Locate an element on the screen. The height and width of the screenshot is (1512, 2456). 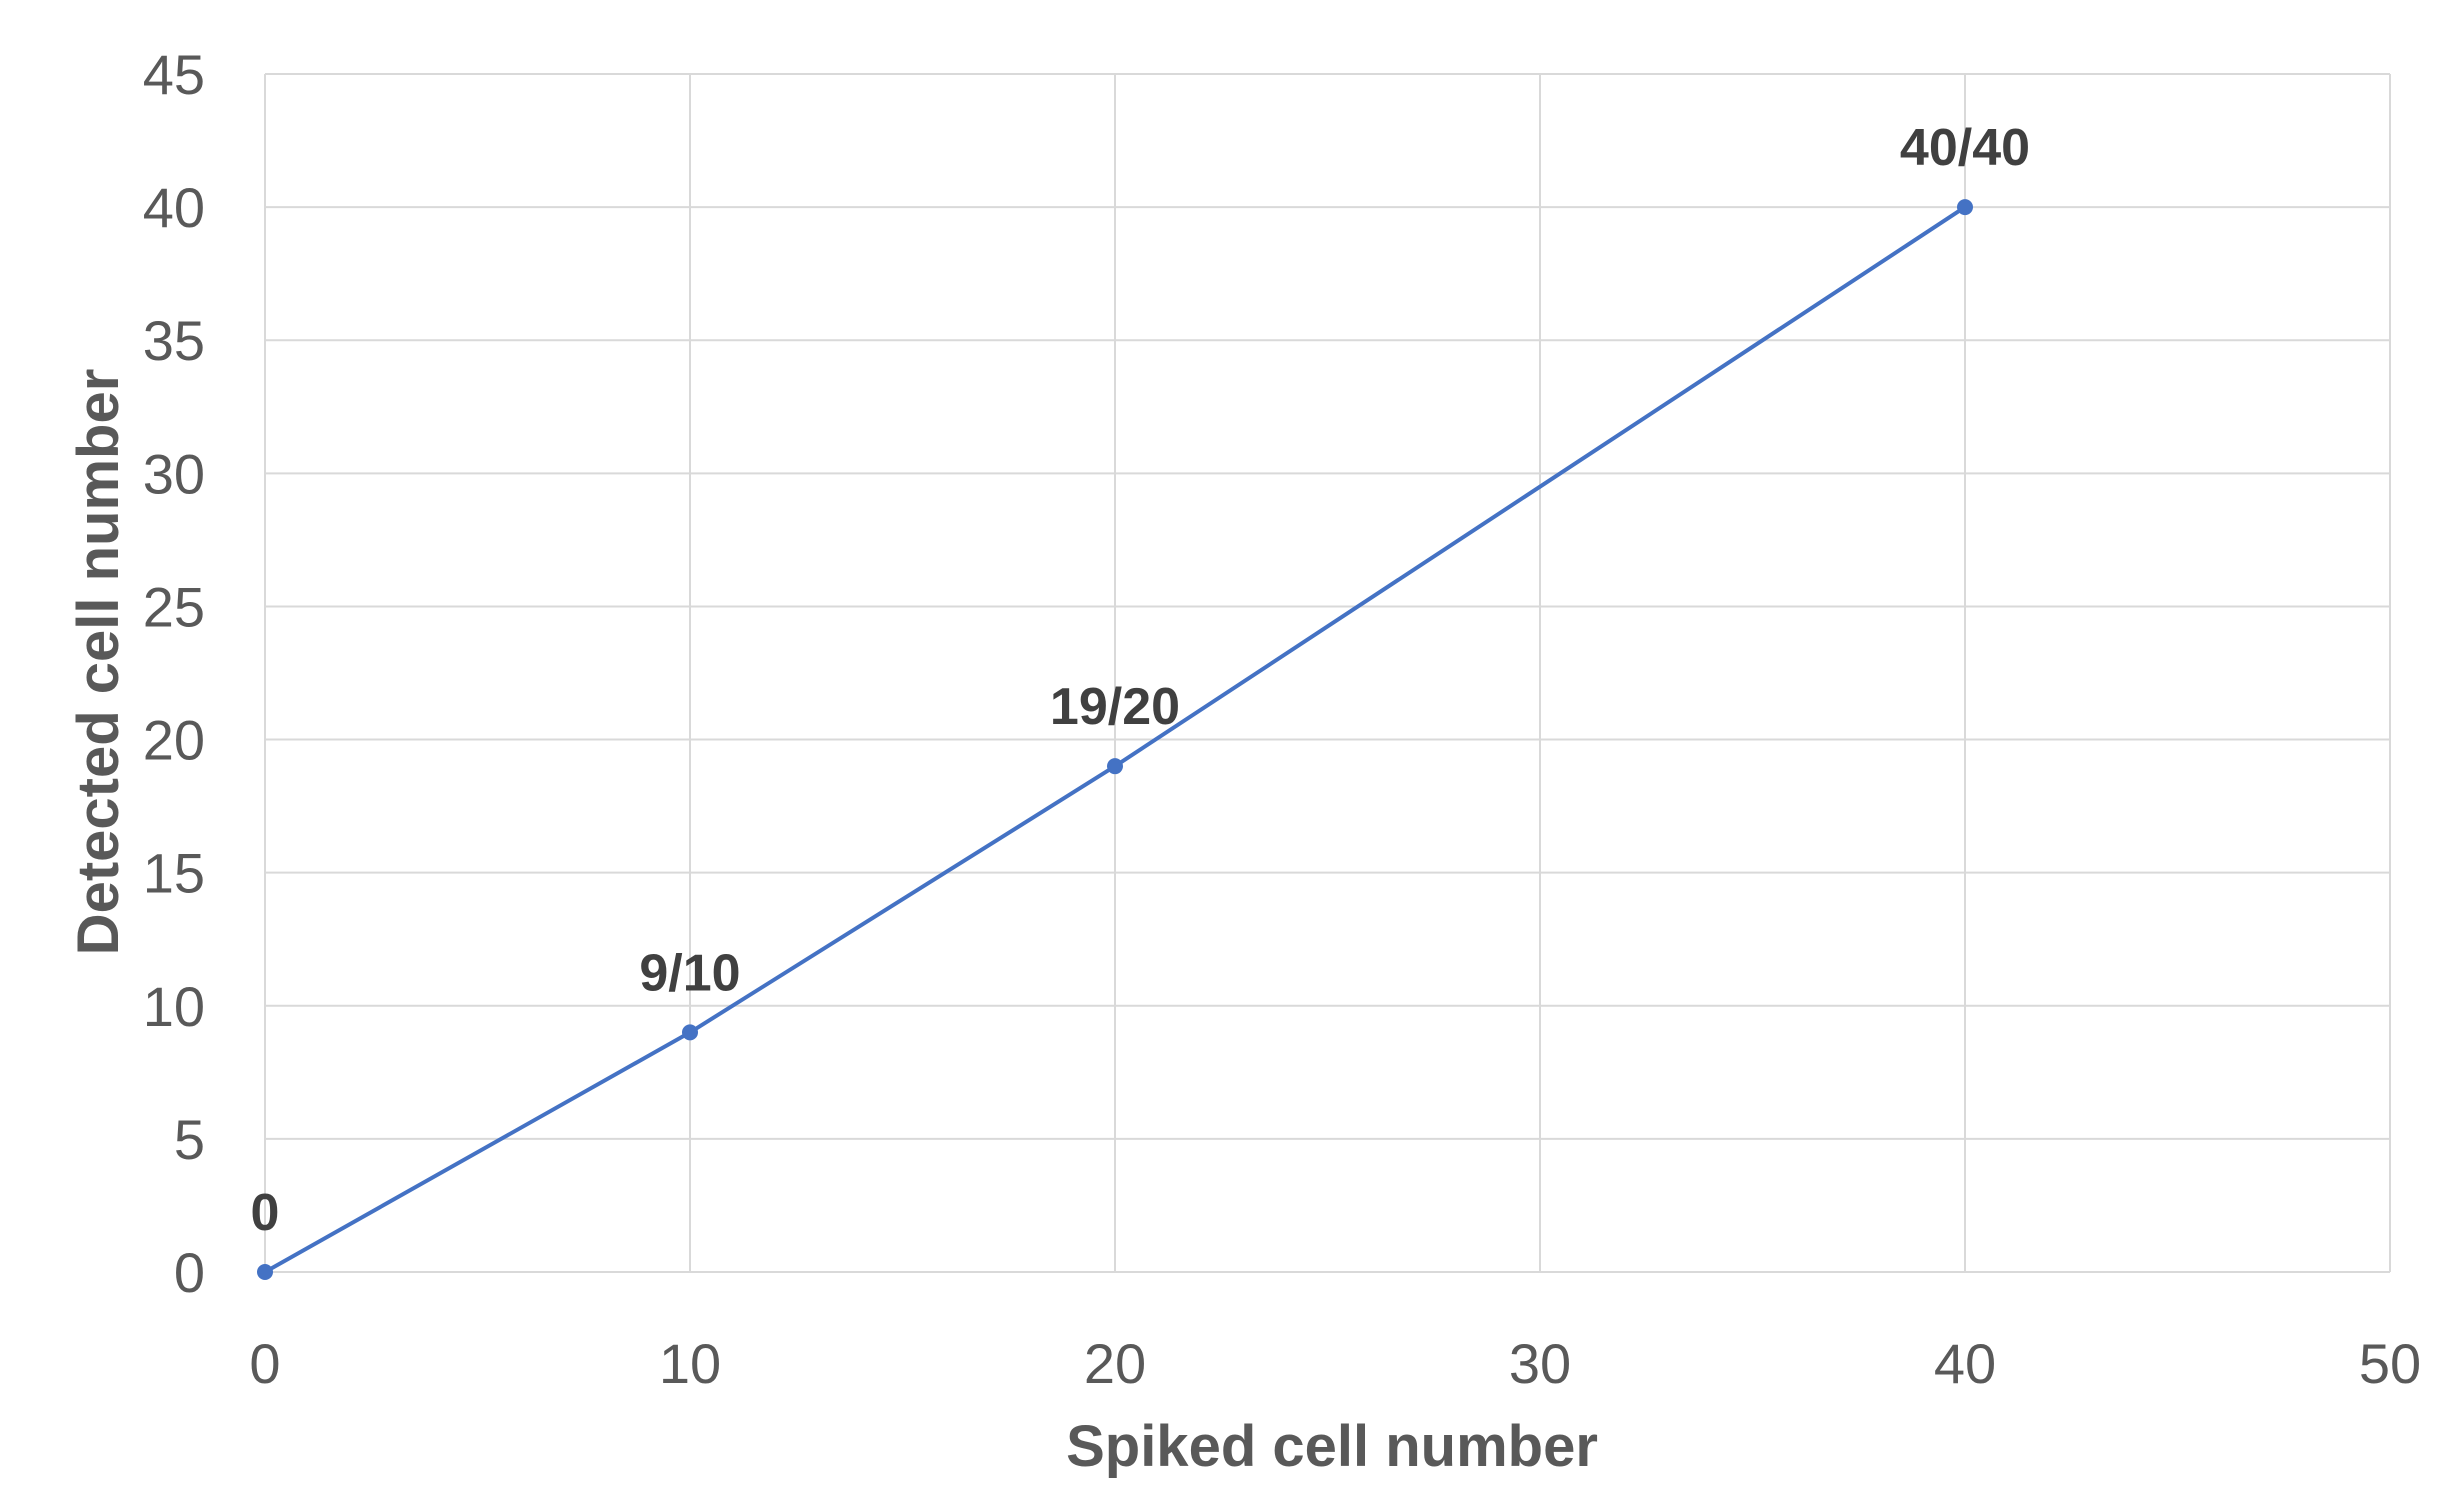
y-tick-label: 5 is located at coordinates (189, 1139).